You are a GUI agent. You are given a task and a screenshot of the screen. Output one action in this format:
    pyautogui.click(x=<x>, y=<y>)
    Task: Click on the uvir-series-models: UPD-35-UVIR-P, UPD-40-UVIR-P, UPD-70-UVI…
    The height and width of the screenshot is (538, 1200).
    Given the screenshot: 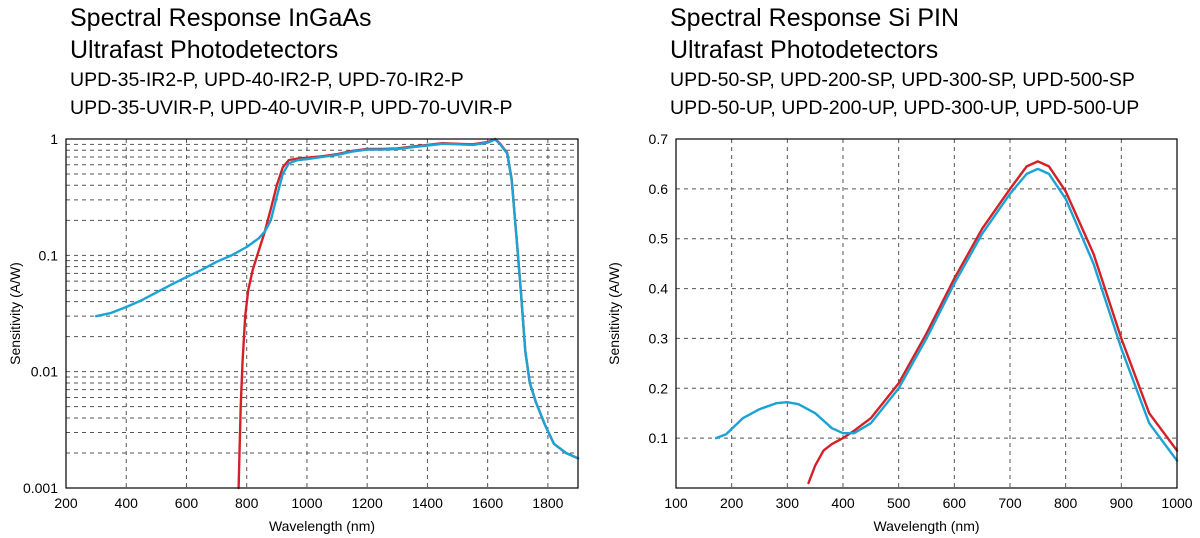 What is the action you would take?
    pyautogui.click(x=291, y=108)
    